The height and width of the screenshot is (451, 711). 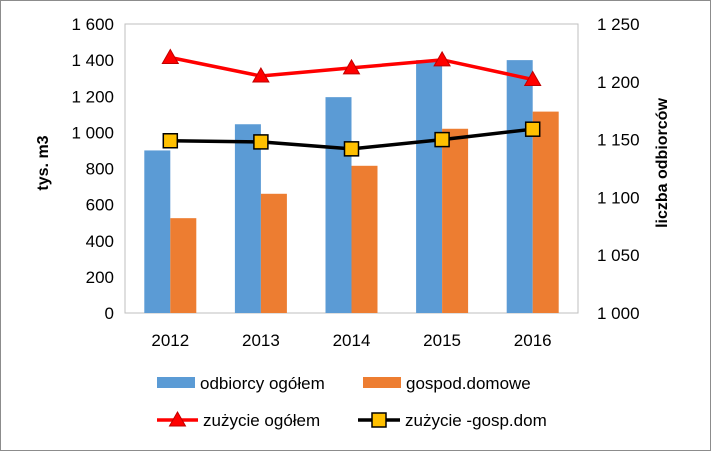 What do you see at coordinates (662, 163) in the screenshot?
I see `right-axis-title: liczba odbiorców` at bounding box center [662, 163].